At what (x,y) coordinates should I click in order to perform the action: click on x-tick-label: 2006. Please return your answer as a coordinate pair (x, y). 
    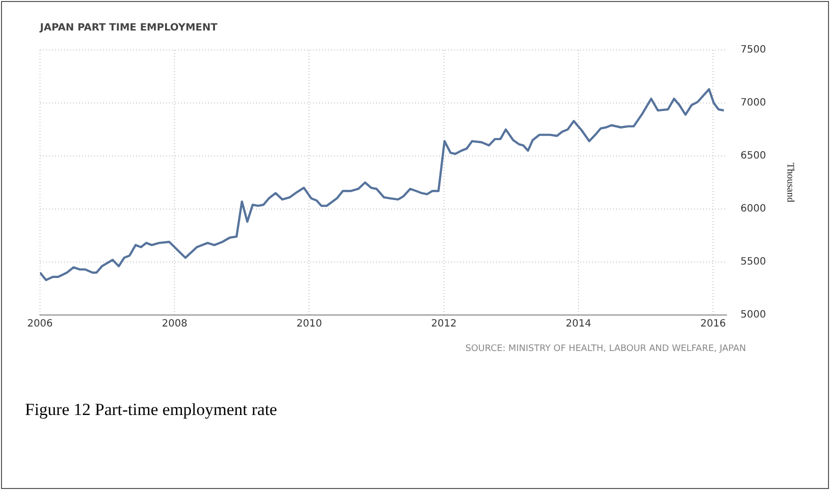
    Looking at the image, I should click on (40, 324).